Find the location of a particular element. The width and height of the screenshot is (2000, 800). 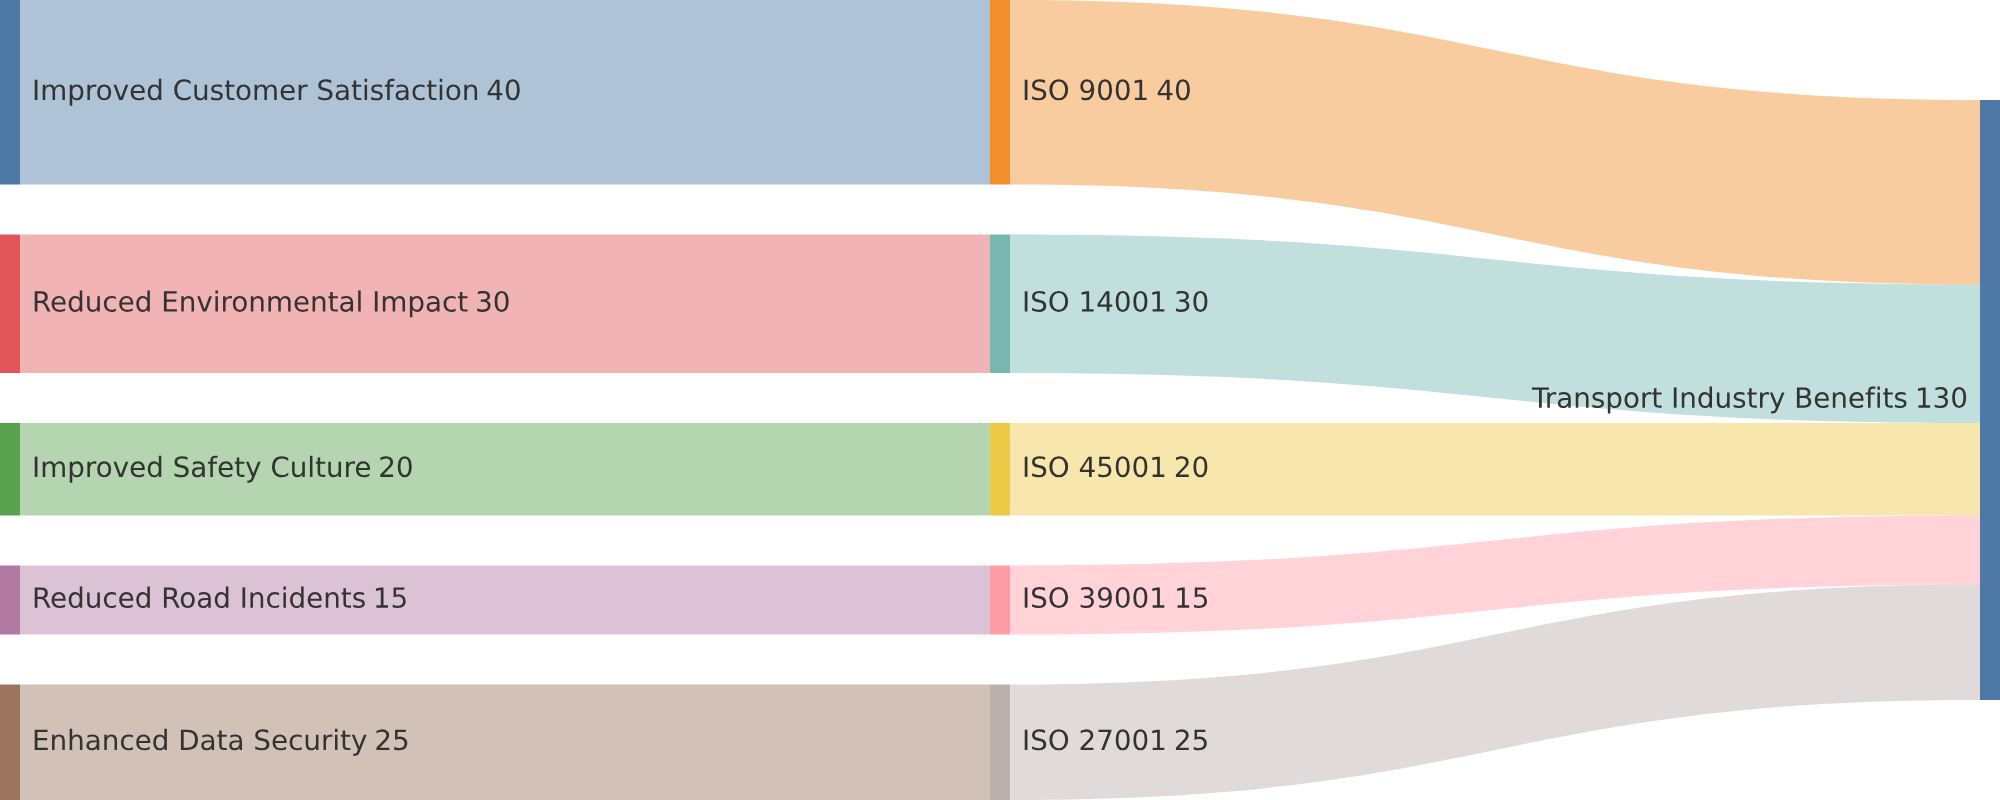

category-label: Transport Industry Benefits is located at coordinates (1719, 400).